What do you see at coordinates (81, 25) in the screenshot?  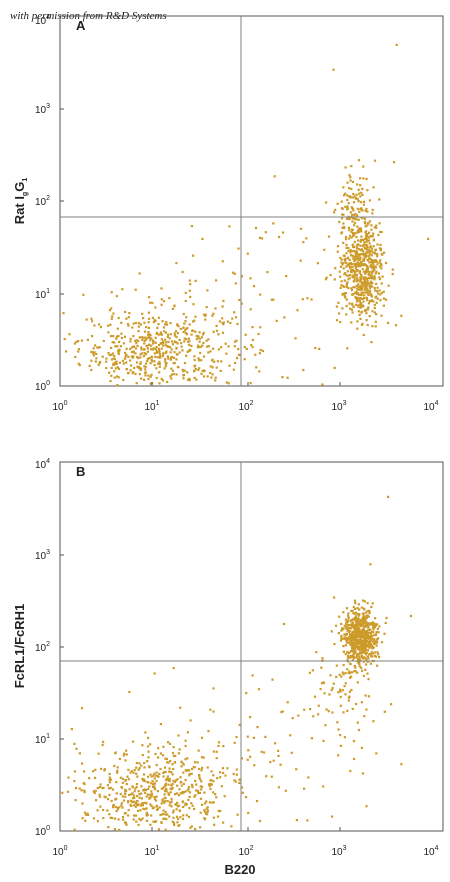 I see `panel-a-letter: A` at bounding box center [81, 25].